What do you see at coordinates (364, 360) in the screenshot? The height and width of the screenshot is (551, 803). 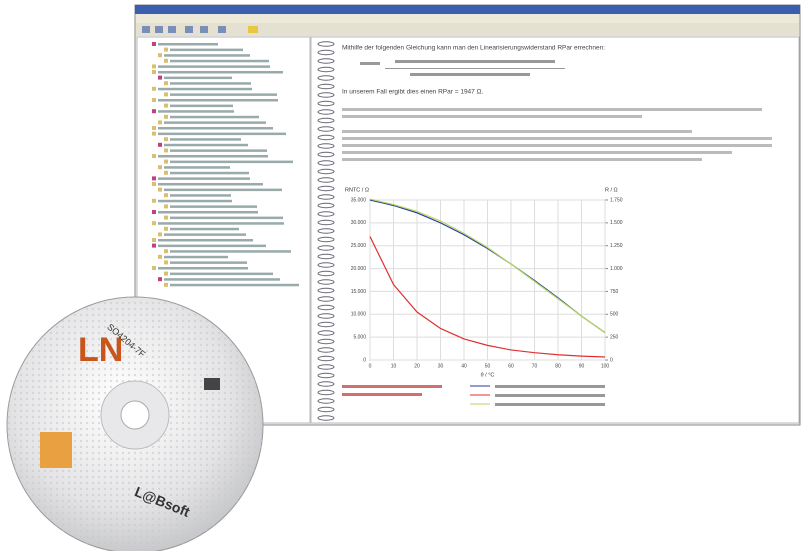 I see `y-tick-label: 0` at bounding box center [364, 360].